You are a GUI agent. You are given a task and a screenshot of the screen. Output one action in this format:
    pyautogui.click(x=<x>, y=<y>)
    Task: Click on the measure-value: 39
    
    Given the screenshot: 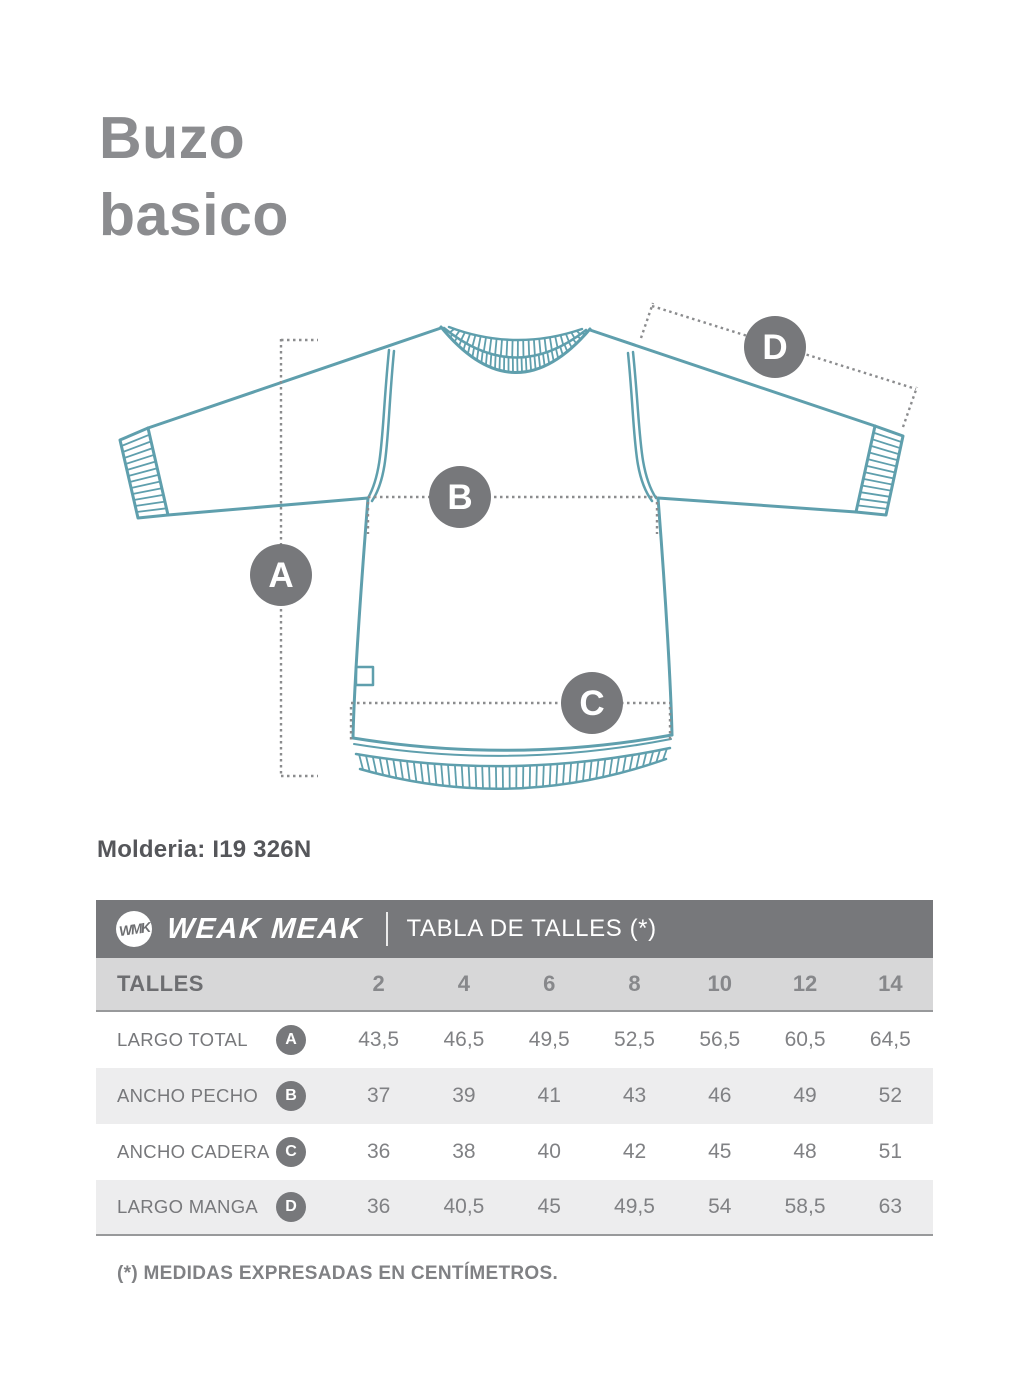 What is the action you would take?
    pyautogui.click(x=464, y=1095)
    